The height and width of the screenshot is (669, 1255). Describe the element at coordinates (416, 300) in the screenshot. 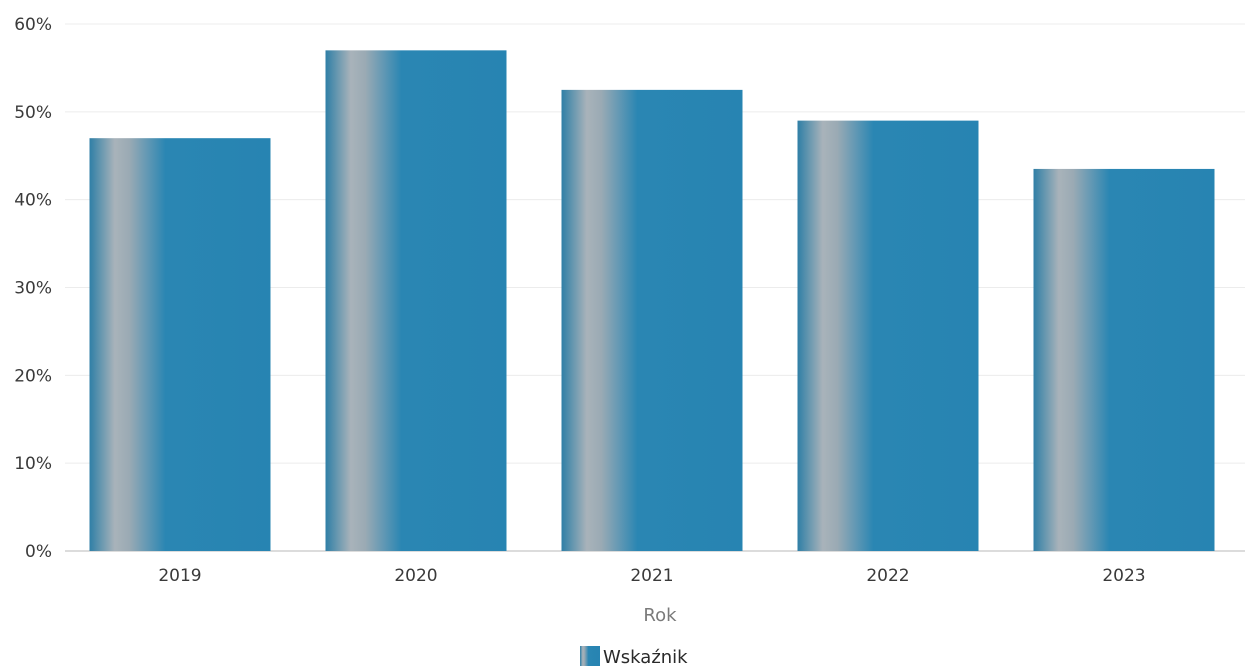

I see `bar-2020` at that location.